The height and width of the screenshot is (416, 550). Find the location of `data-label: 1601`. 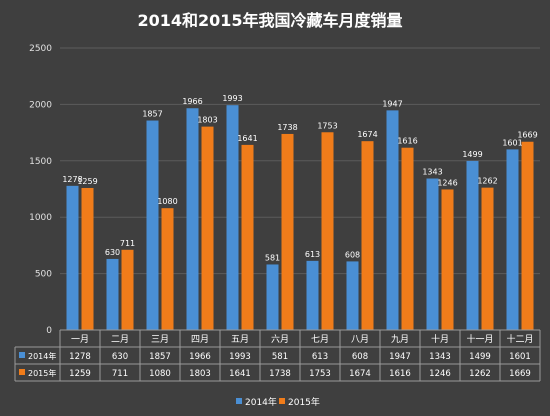

data-label: 1601 is located at coordinates (512, 142).